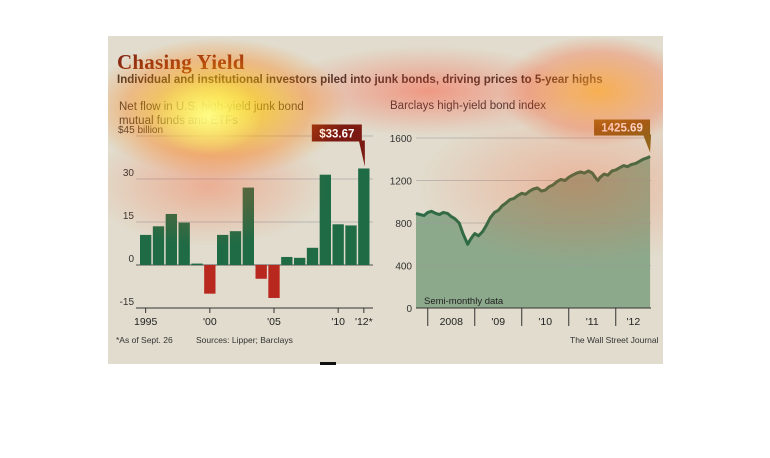  Describe the element at coordinates (647, 143) in the screenshot. I see `callout-pointer` at that location.